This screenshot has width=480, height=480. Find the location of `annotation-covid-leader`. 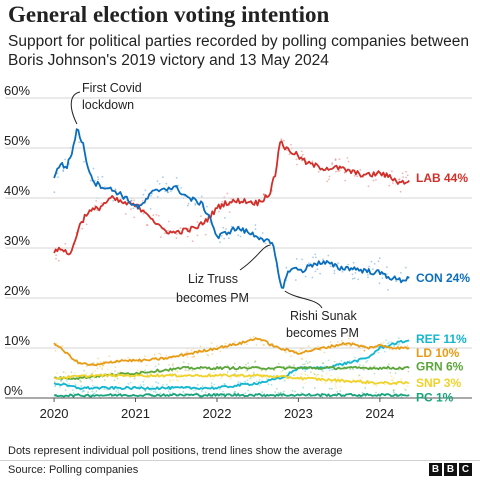

annotation-covid-leader is located at coordinates (75, 108).